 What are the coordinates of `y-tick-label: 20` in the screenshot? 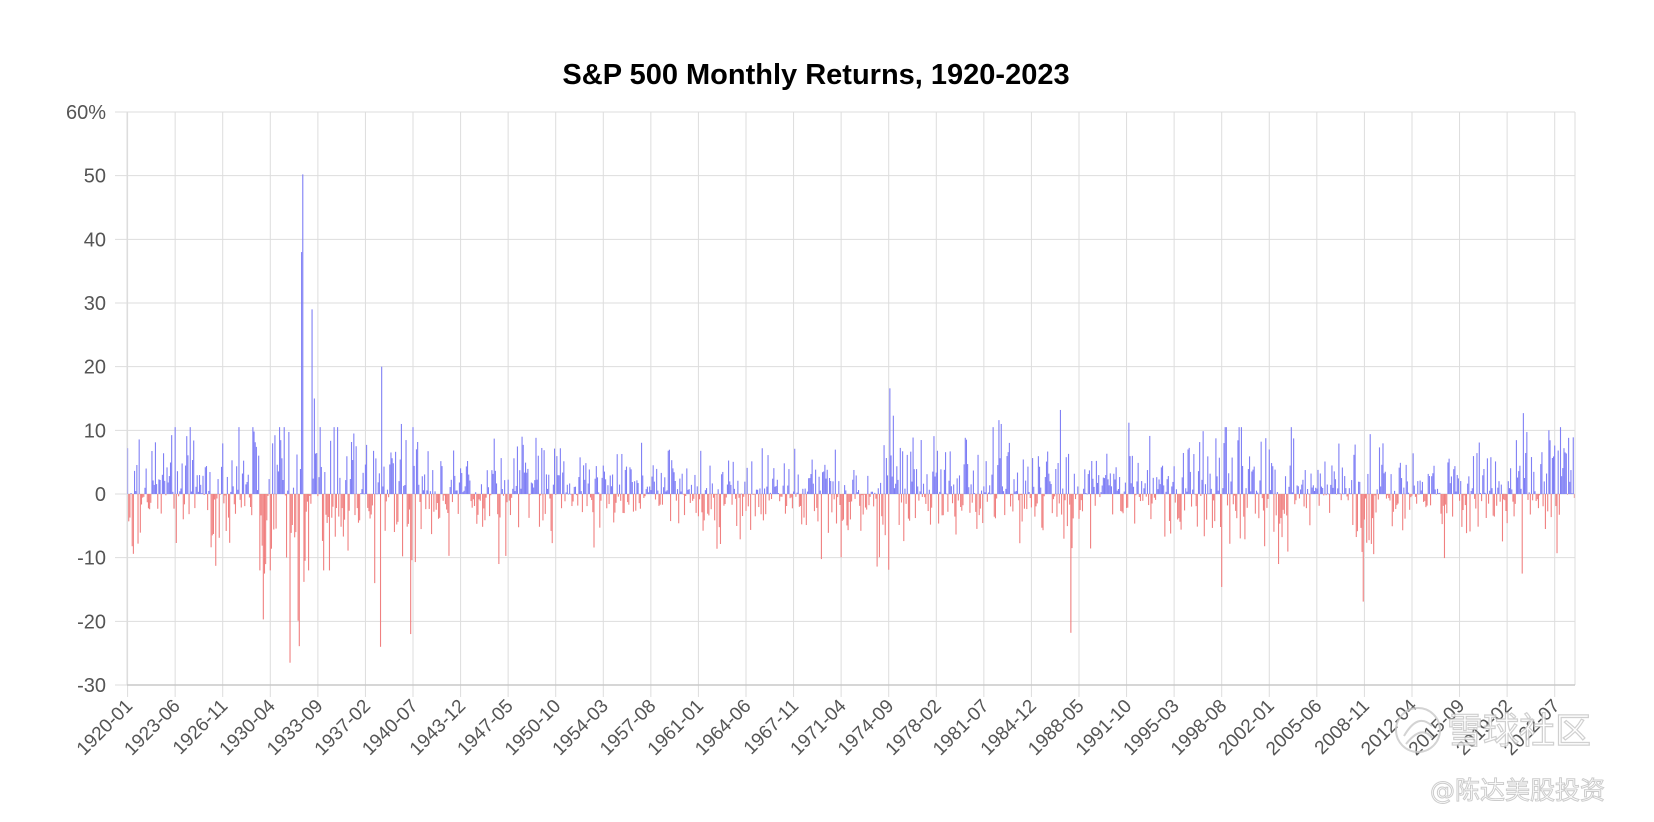 It's located at (95, 368).